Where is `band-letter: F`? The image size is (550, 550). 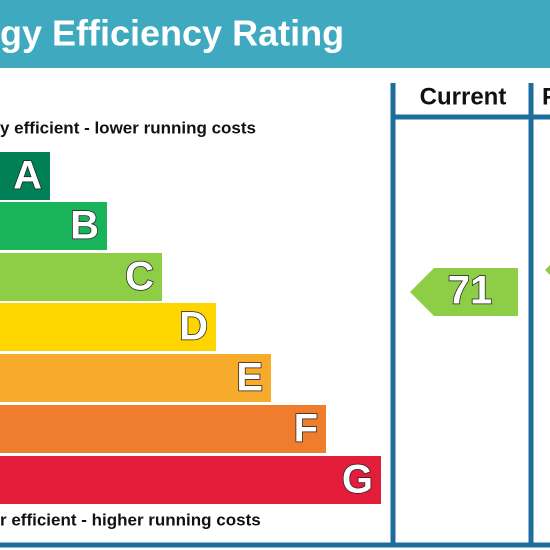
band-letter: F is located at coordinates (306, 429).